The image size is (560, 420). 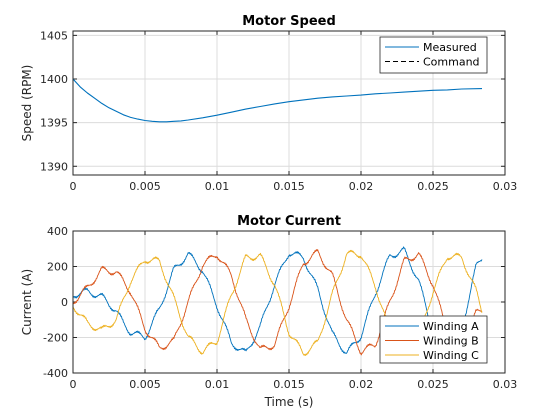 What do you see at coordinates (54, 79) in the screenshot?
I see `y-tick-label: 1400` at bounding box center [54, 79].